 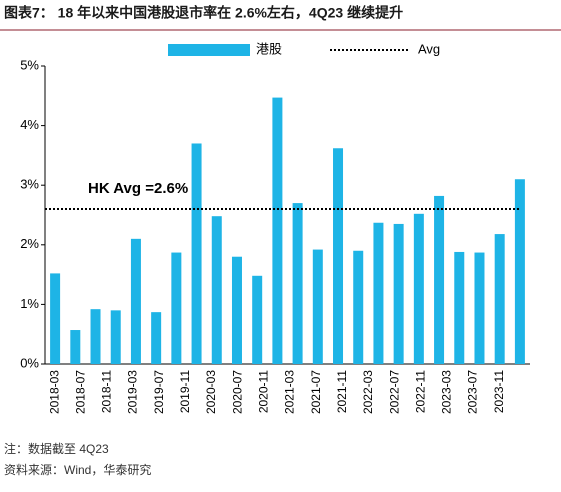 What do you see at coordinates (368, 392) in the screenshot?
I see `x-tick-label: 2022-03` at bounding box center [368, 392].